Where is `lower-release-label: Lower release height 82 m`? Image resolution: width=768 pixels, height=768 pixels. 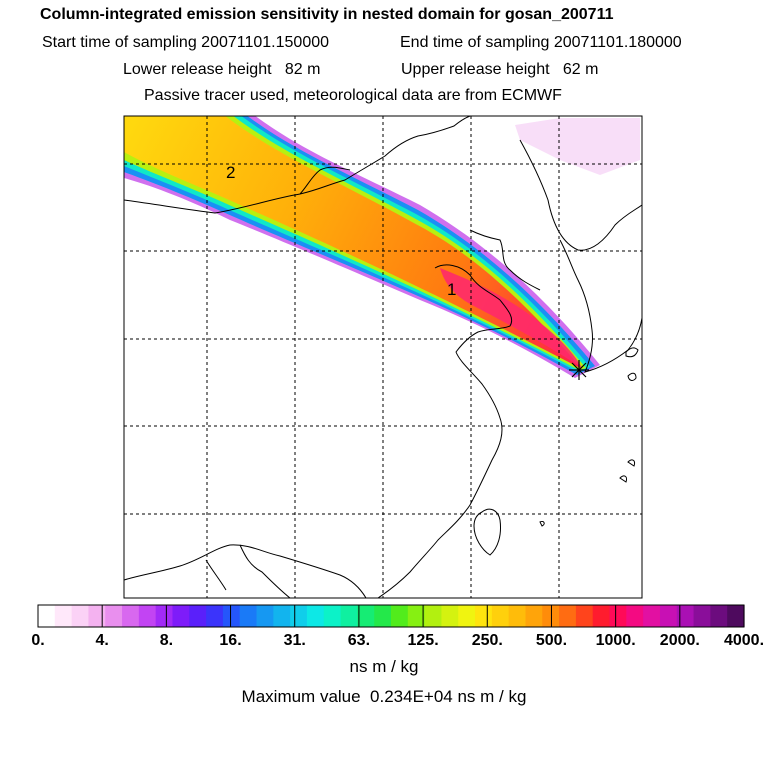 lower-release-label: Lower release height 82 m is located at coordinates (222, 69).